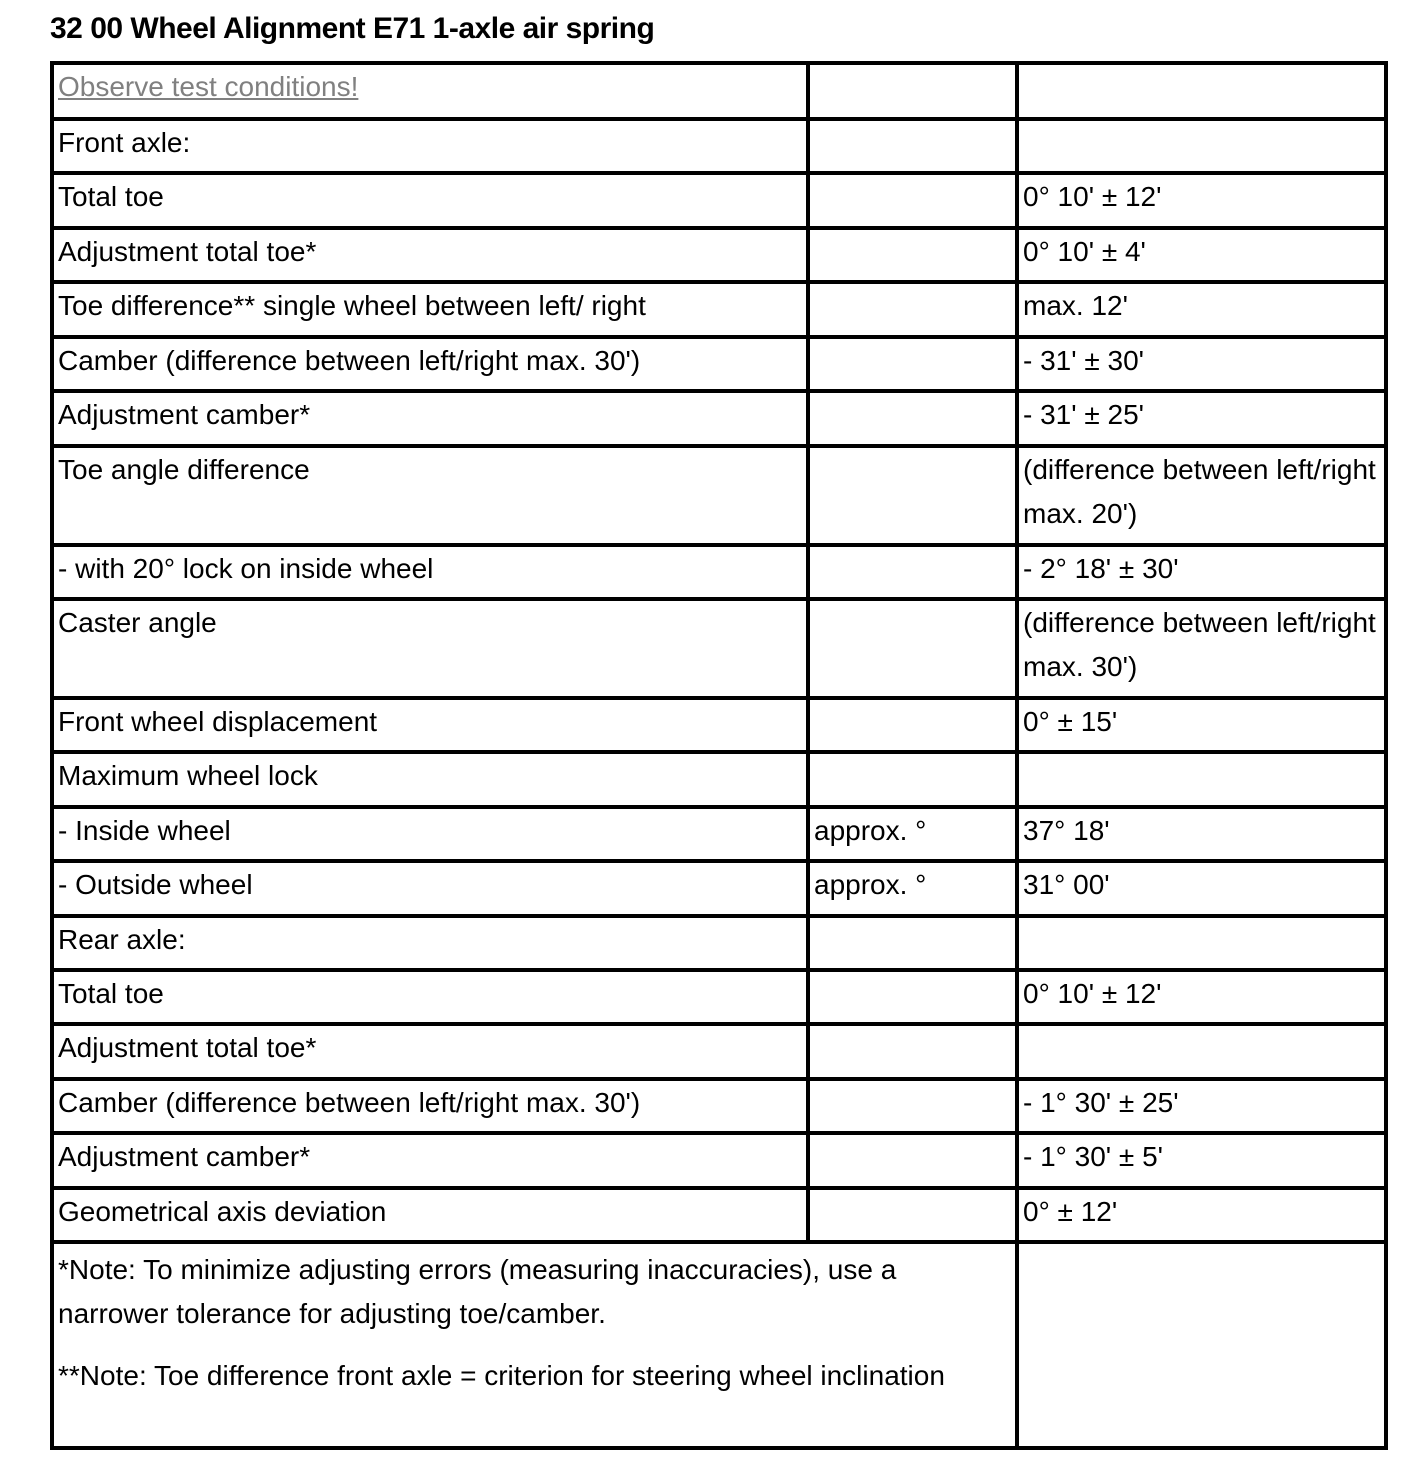 The image size is (1408, 1472). I want to click on table-row: Observe test conditions!, so click(719, 91).